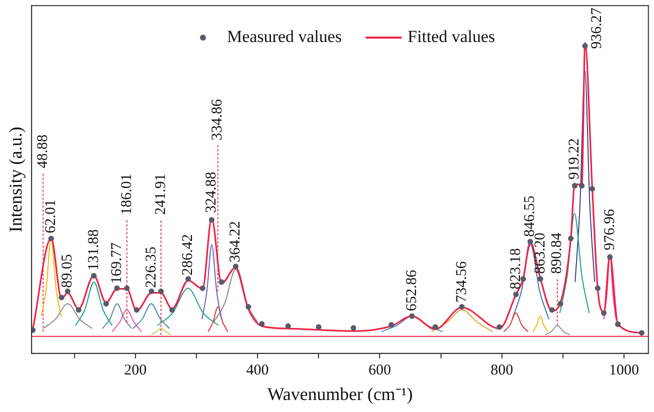  I want to click on annotation: 131.88, so click(94, 249).